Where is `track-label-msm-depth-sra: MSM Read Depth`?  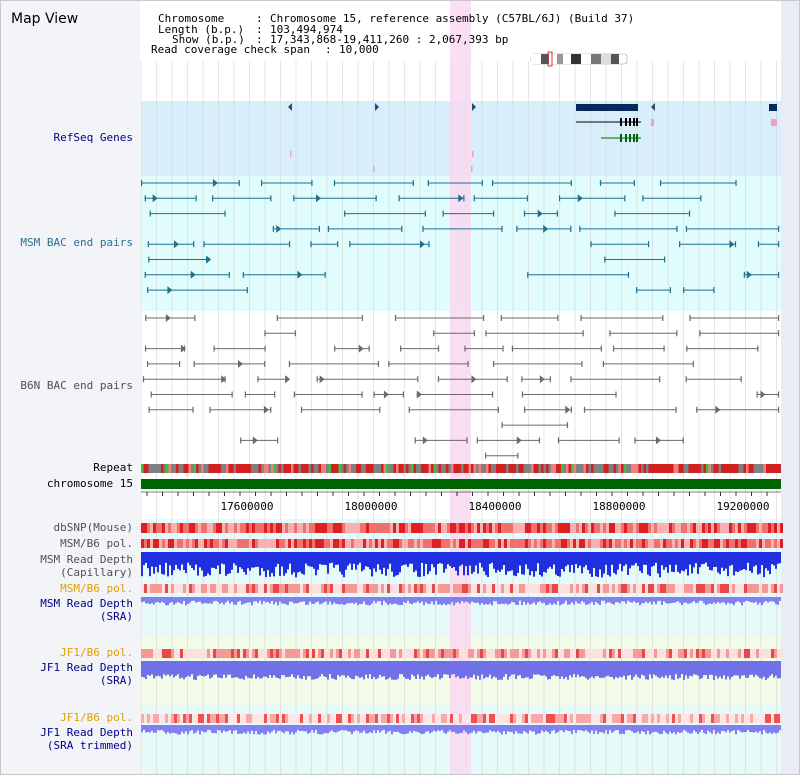
track-label-msm-depth-sra: MSM Read Depth is located at coordinates (86, 603).